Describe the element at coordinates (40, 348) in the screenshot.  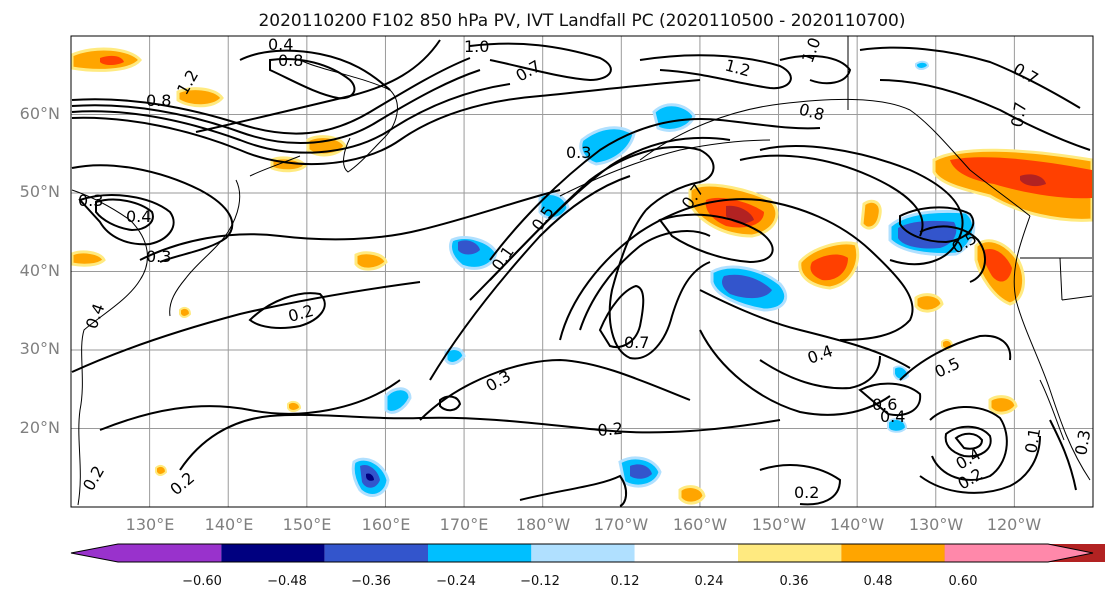
I see `lat-label: 30°N` at that location.